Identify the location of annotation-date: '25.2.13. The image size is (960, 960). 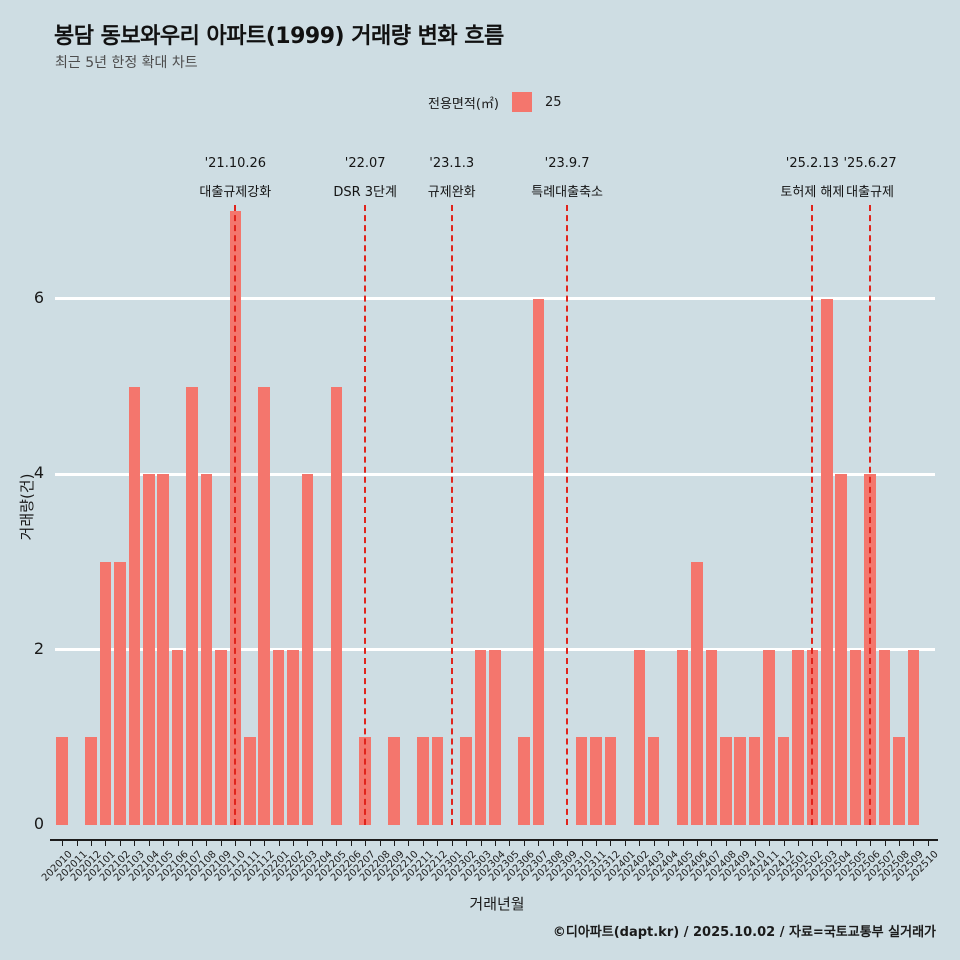
(812, 163).